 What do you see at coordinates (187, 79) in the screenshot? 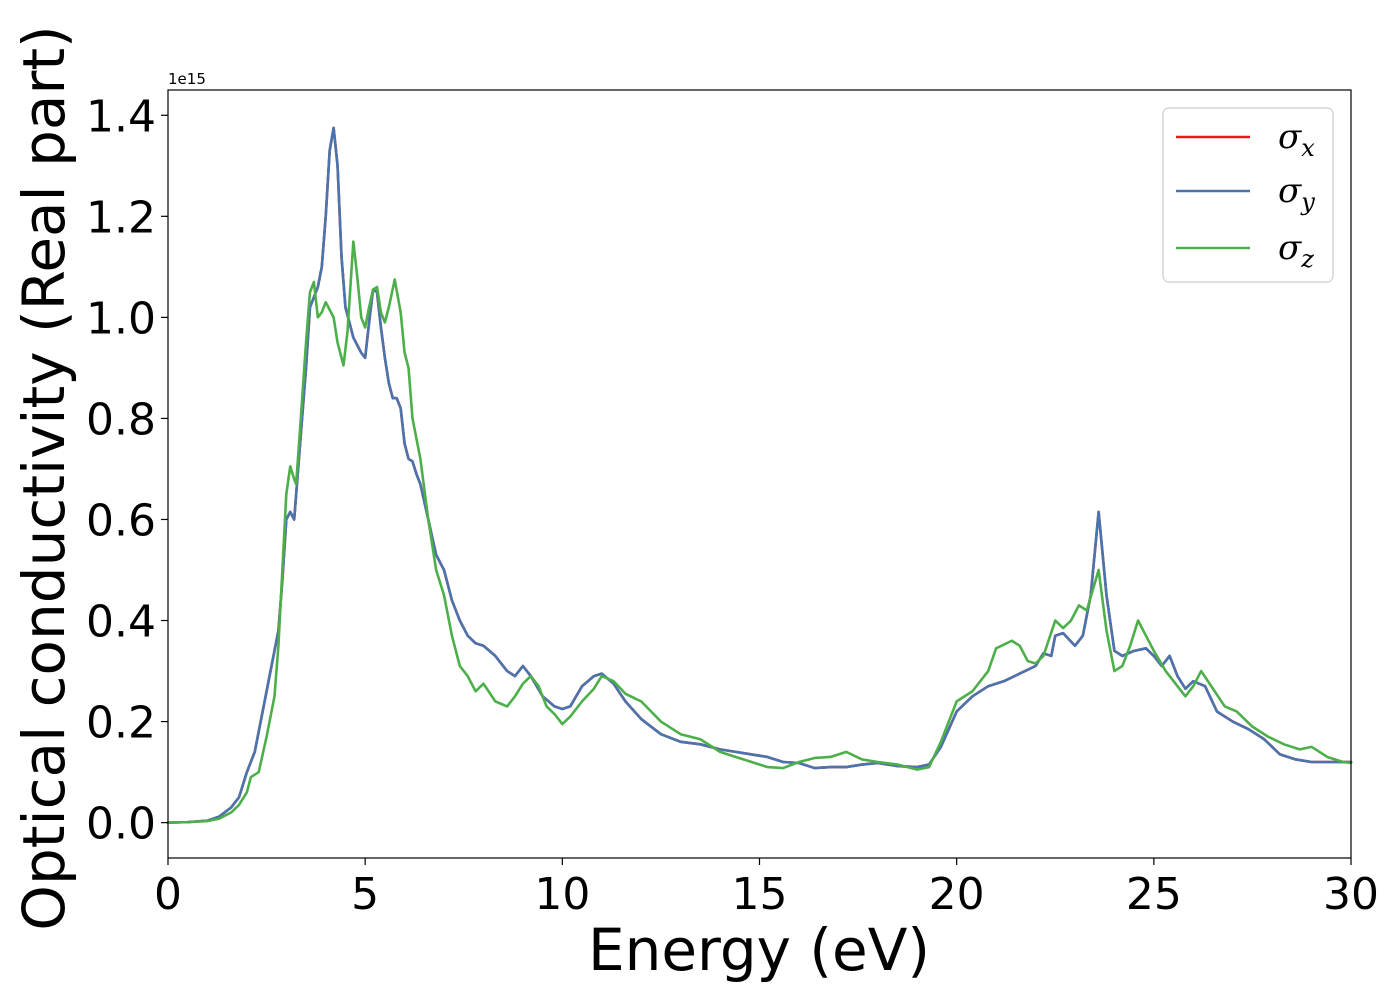
I see `y-offset-label: 1e15` at bounding box center [187, 79].